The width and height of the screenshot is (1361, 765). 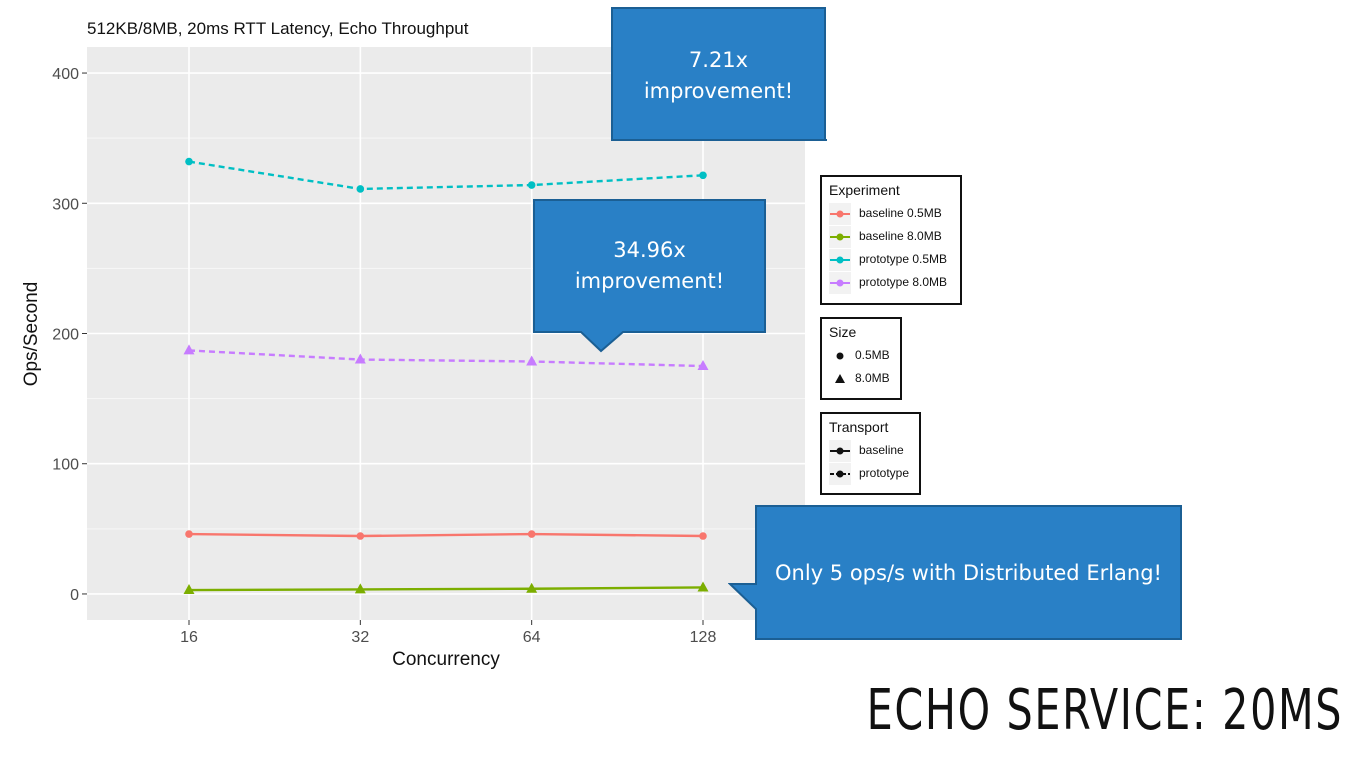 I want to click on callout-bottom-text: Only 5 ops/s with Distributed Erlang!, so click(x=968, y=573).